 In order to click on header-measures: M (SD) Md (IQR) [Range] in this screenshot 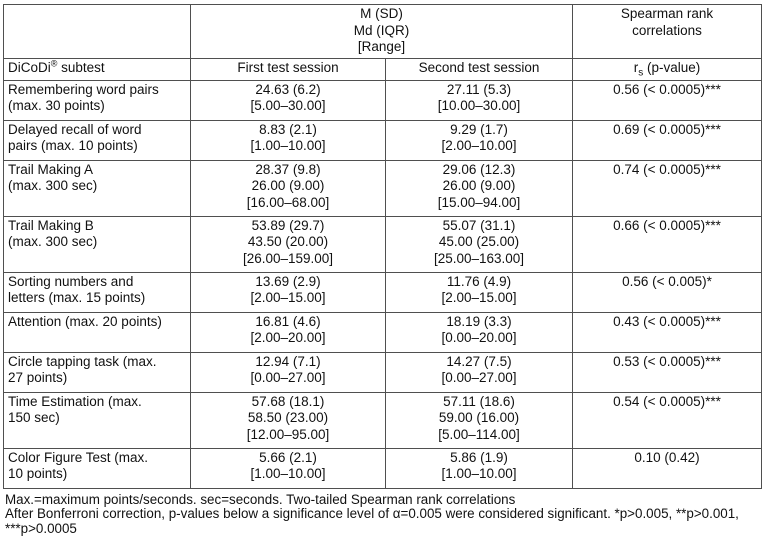, I will do `click(381, 31)`.